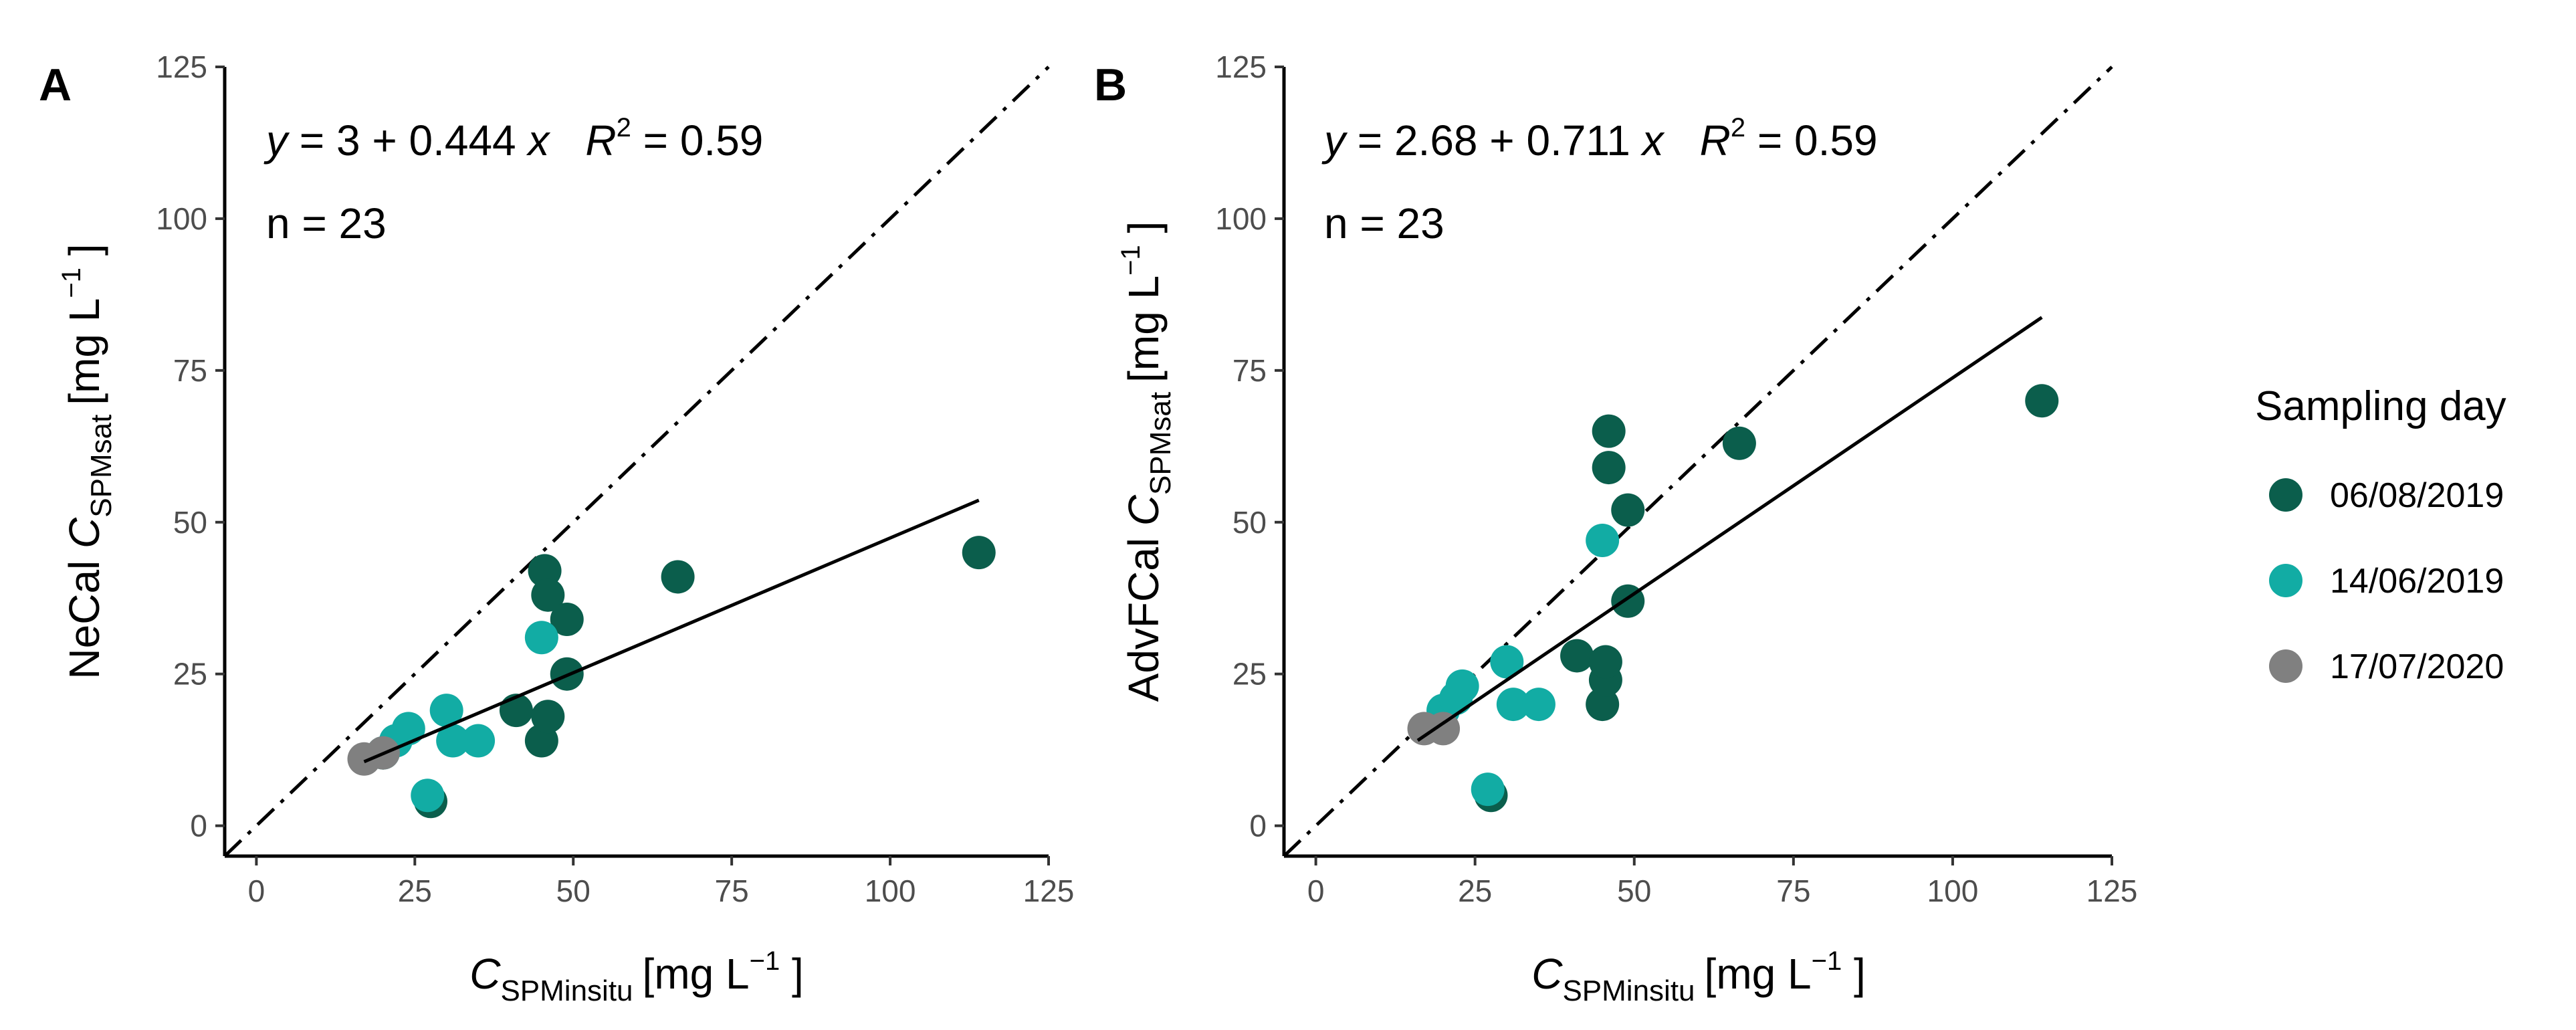 The width and height of the screenshot is (2576, 1030). Describe the element at coordinates (1953, 890) in the screenshot. I see `panel-b-x-tick-label: 100` at that location.